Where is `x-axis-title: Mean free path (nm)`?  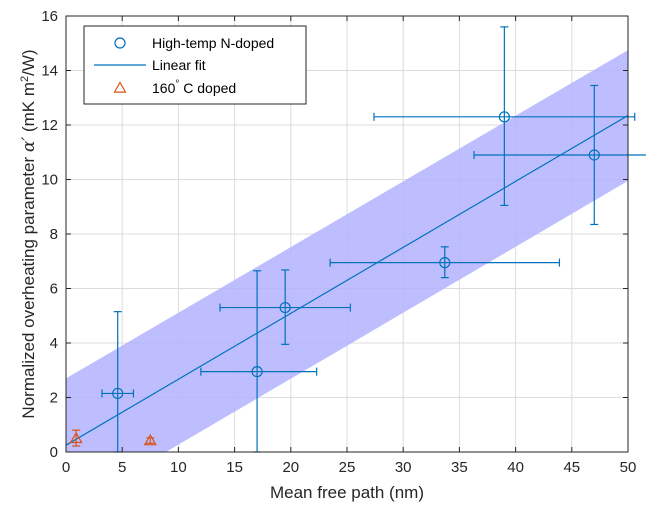 x-axis-title: Mean free path (nm) is located at coordinates (347, 492).